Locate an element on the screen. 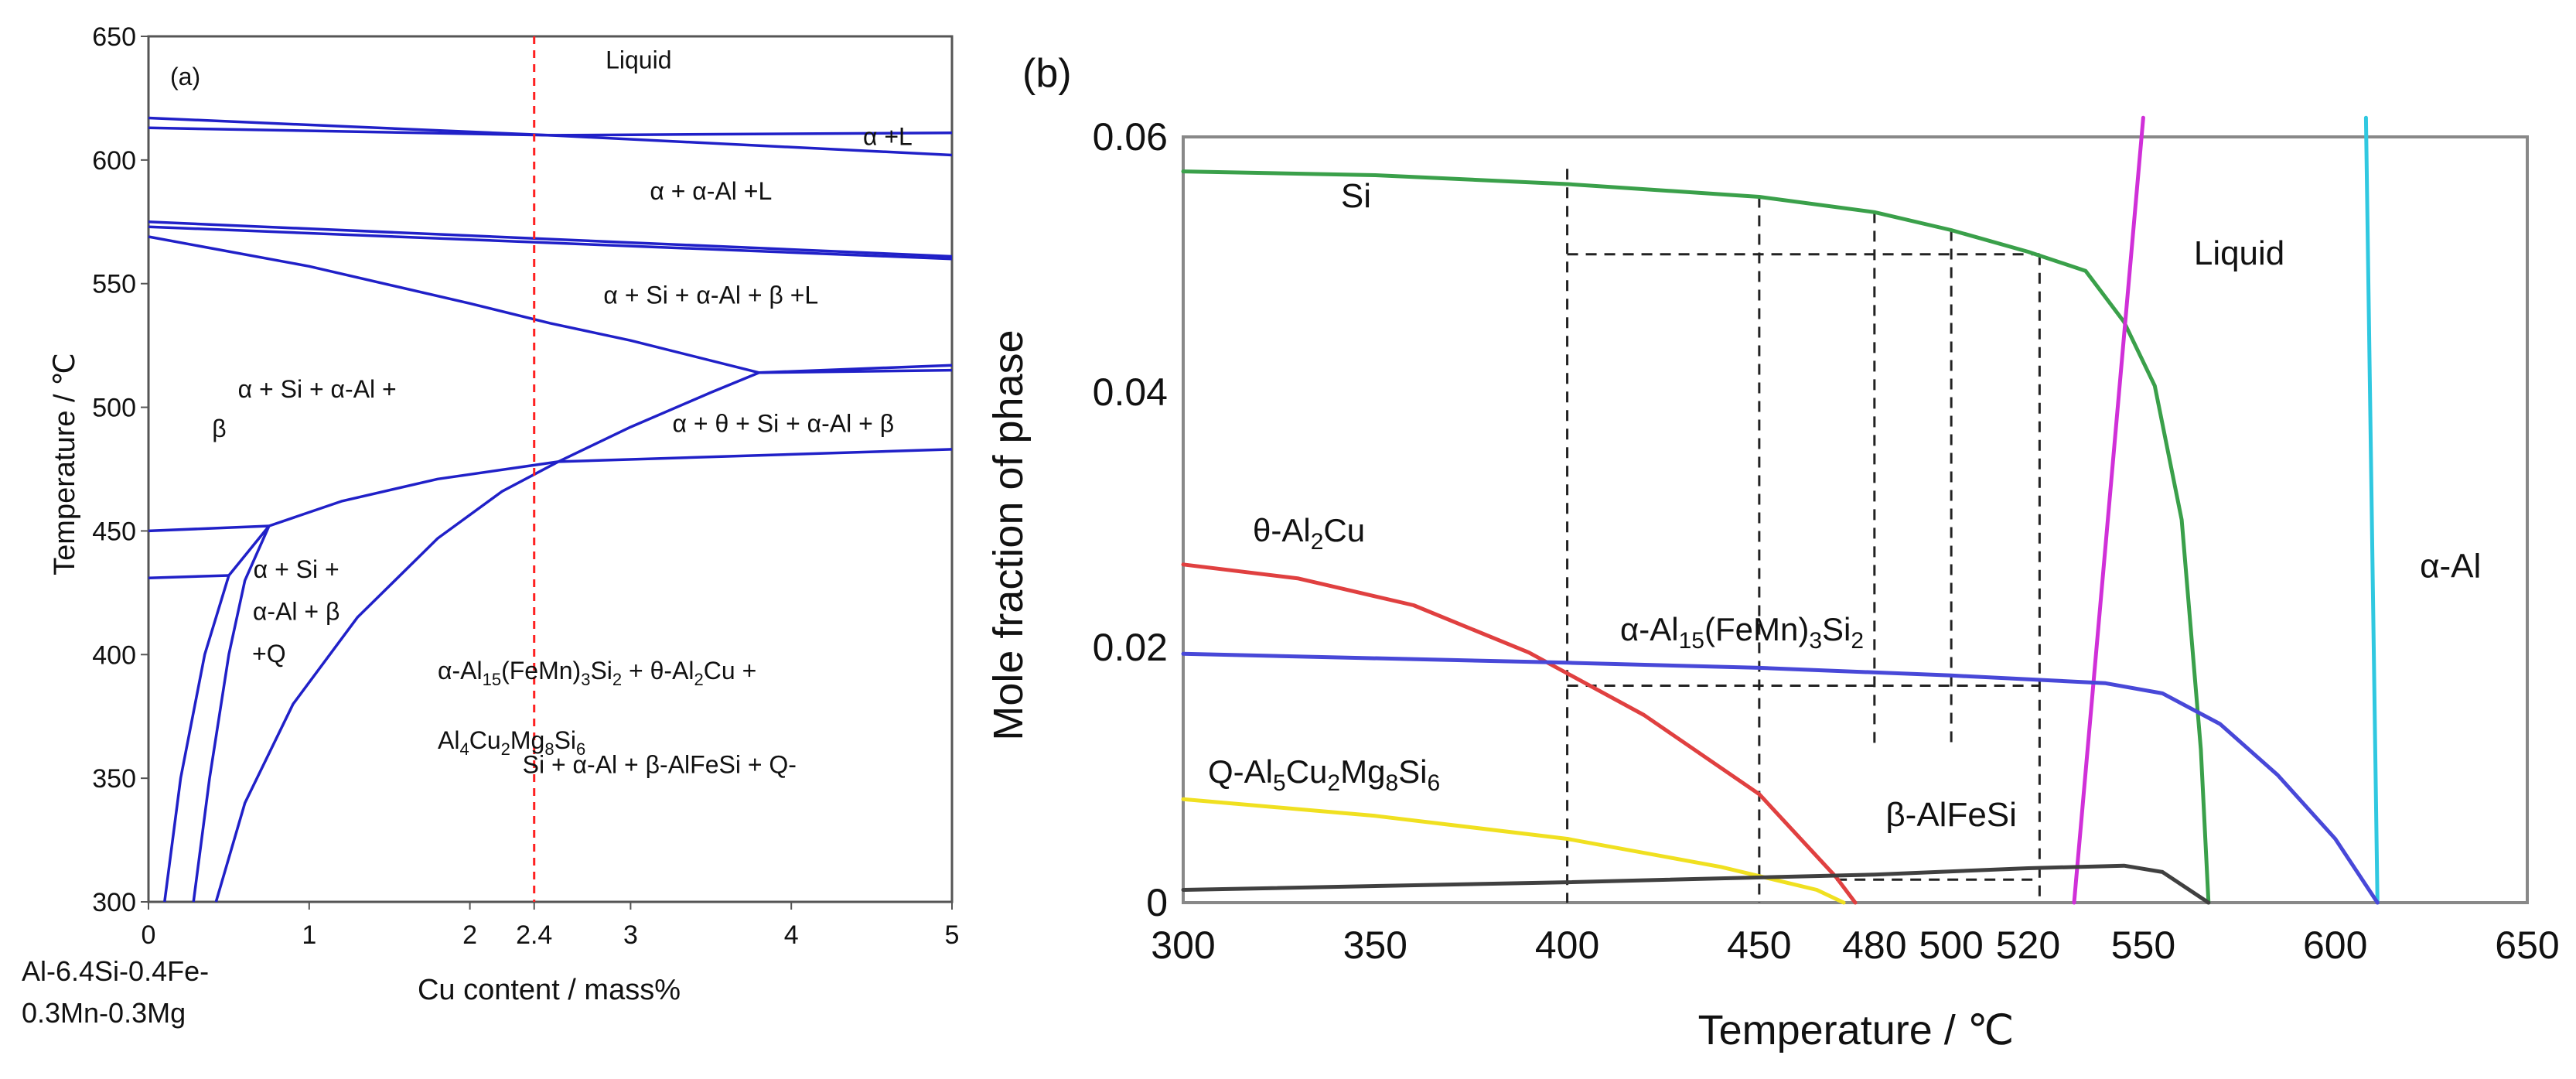 The image size is (2576, 1079). x-tick-label-2-4: 2.4 is located at coordinates (534, 935).